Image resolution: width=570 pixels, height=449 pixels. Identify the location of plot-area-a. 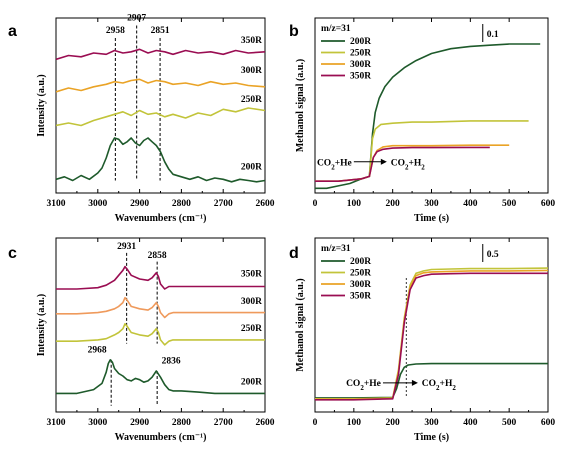
(160, 104).